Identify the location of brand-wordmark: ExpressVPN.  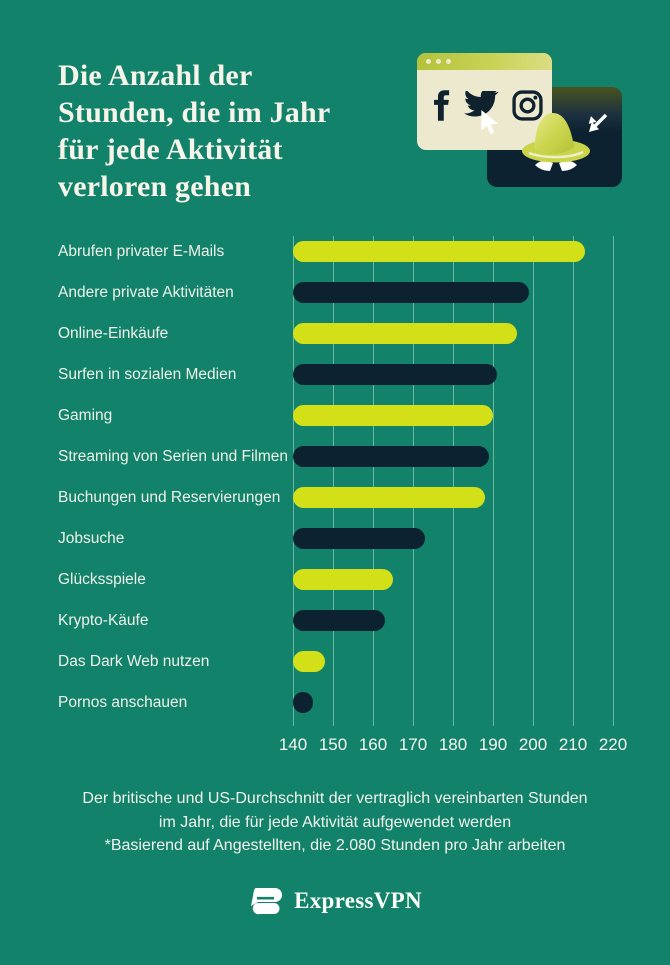
(358, 900).